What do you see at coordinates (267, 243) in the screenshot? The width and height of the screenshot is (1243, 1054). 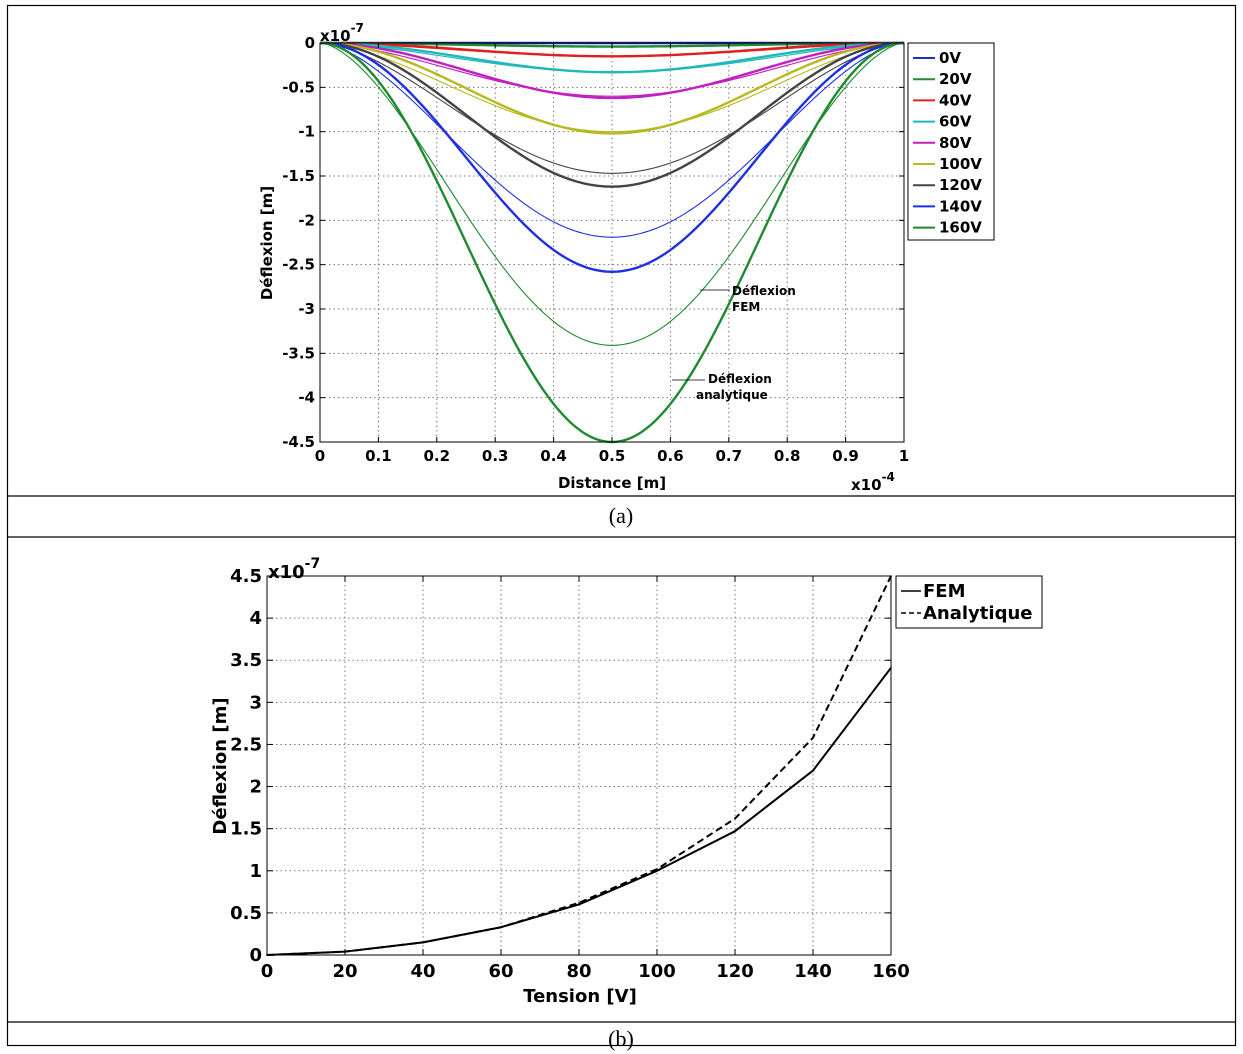 I see `chart-a-y-label: Déflexion [m]` at bounding box center [267, 243].